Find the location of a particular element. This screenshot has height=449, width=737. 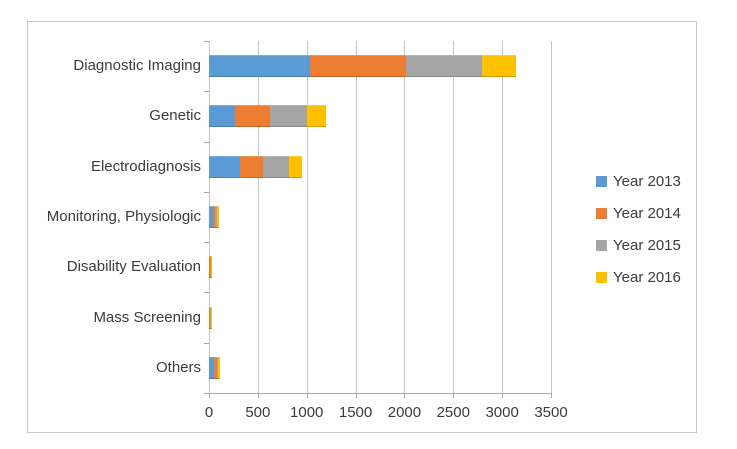

legend-label: Year 2013 is located at coordinates (647, 181).